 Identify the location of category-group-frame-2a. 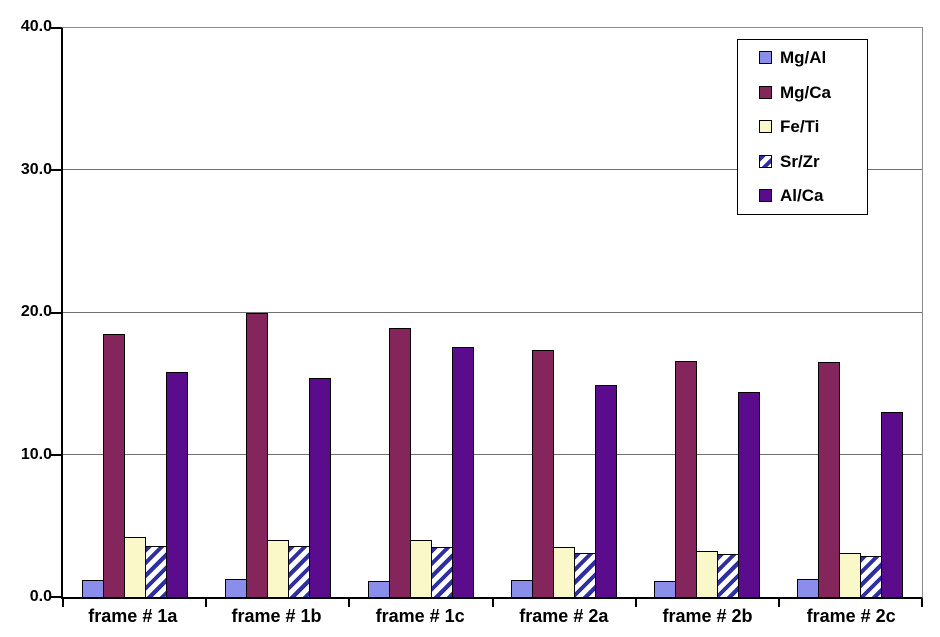
(564, 312).